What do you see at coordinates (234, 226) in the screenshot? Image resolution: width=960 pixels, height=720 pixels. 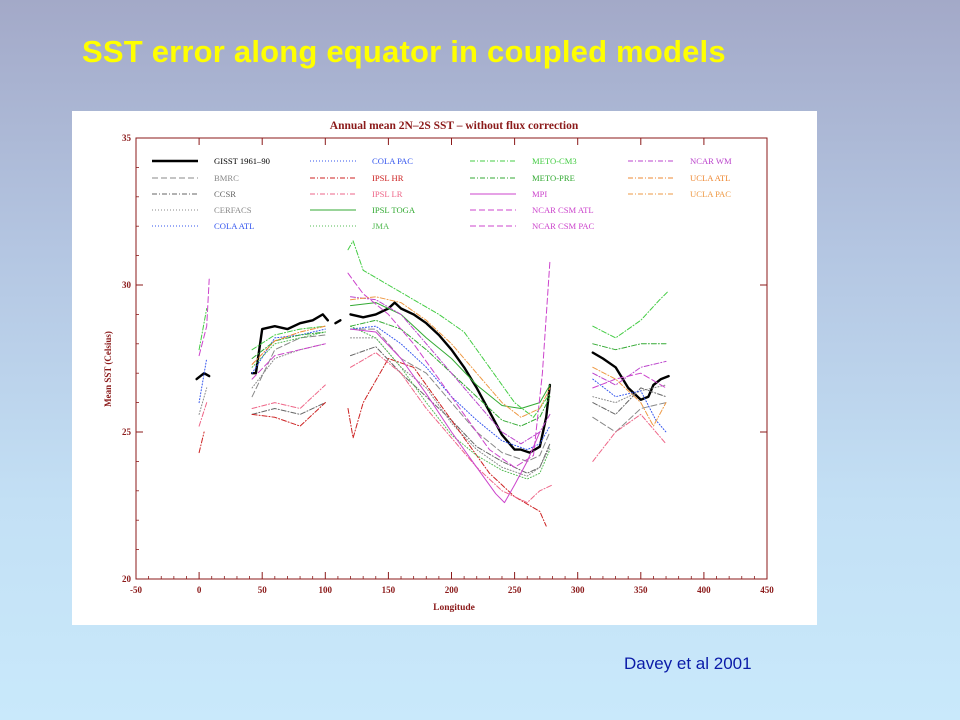 I see `legend-label: COLA ATL` at bounding box center [234, 226].